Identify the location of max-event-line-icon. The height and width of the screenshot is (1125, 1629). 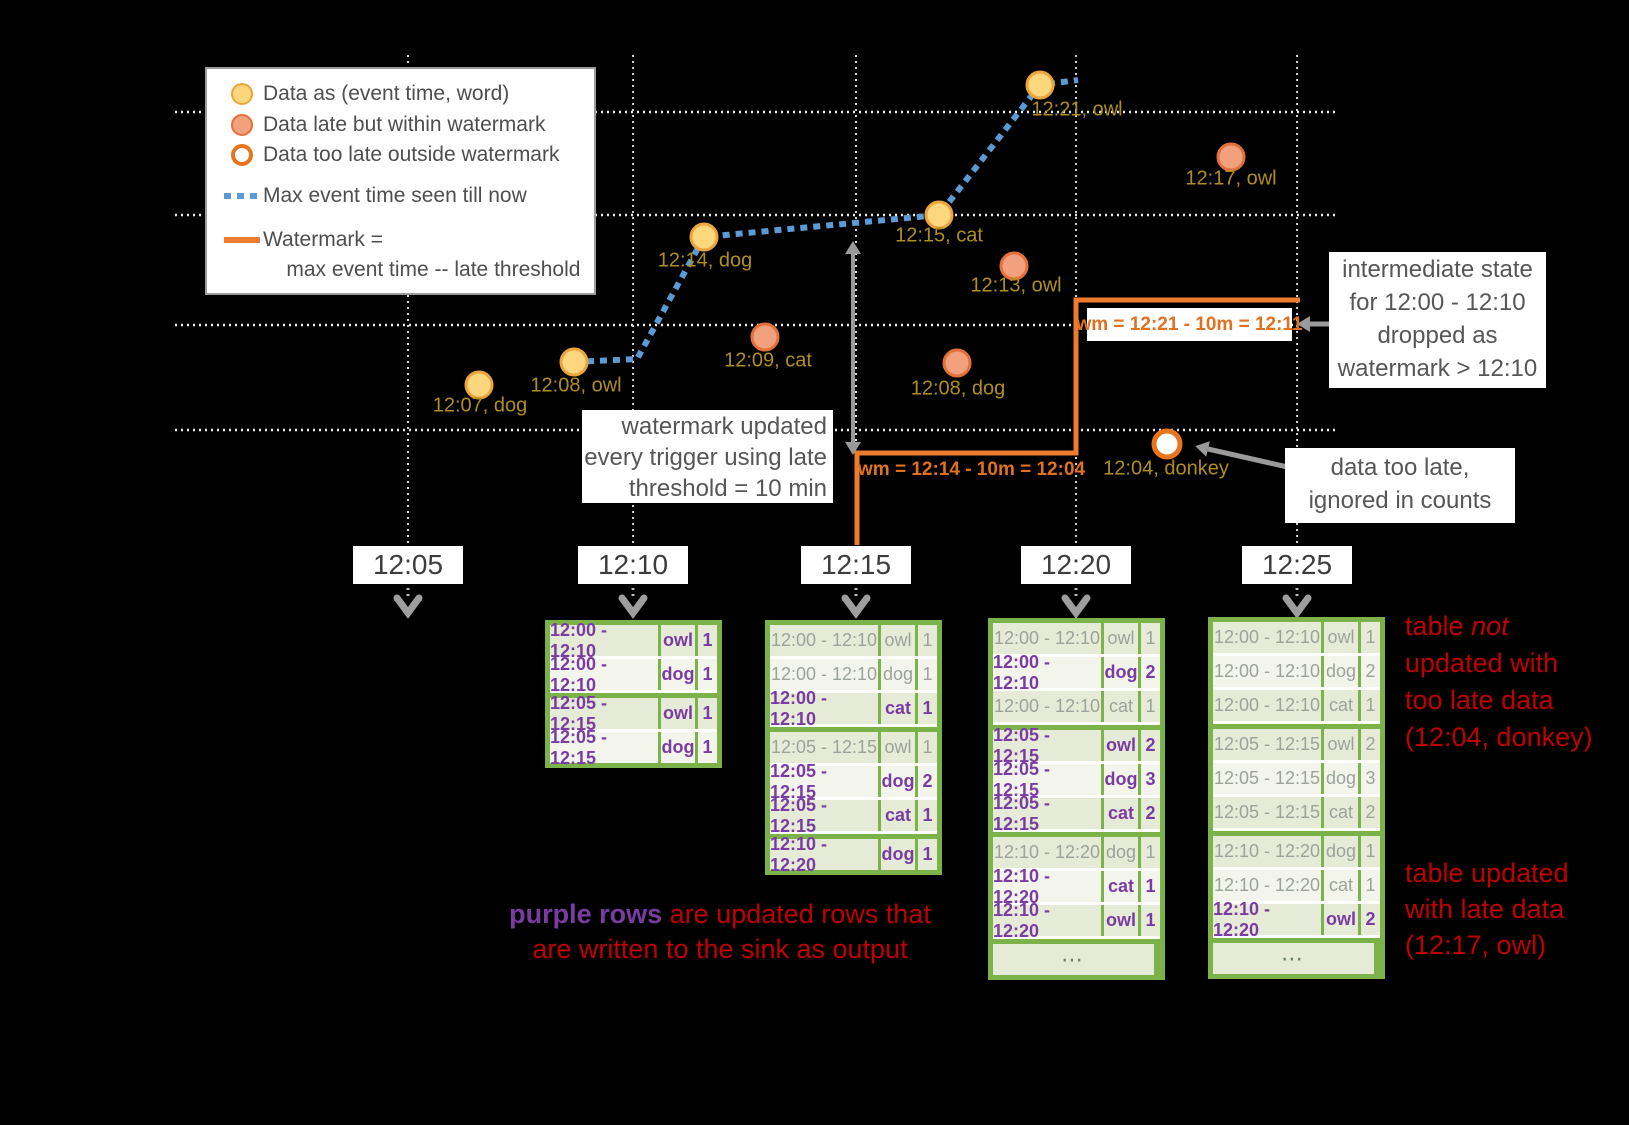
(242, 195).